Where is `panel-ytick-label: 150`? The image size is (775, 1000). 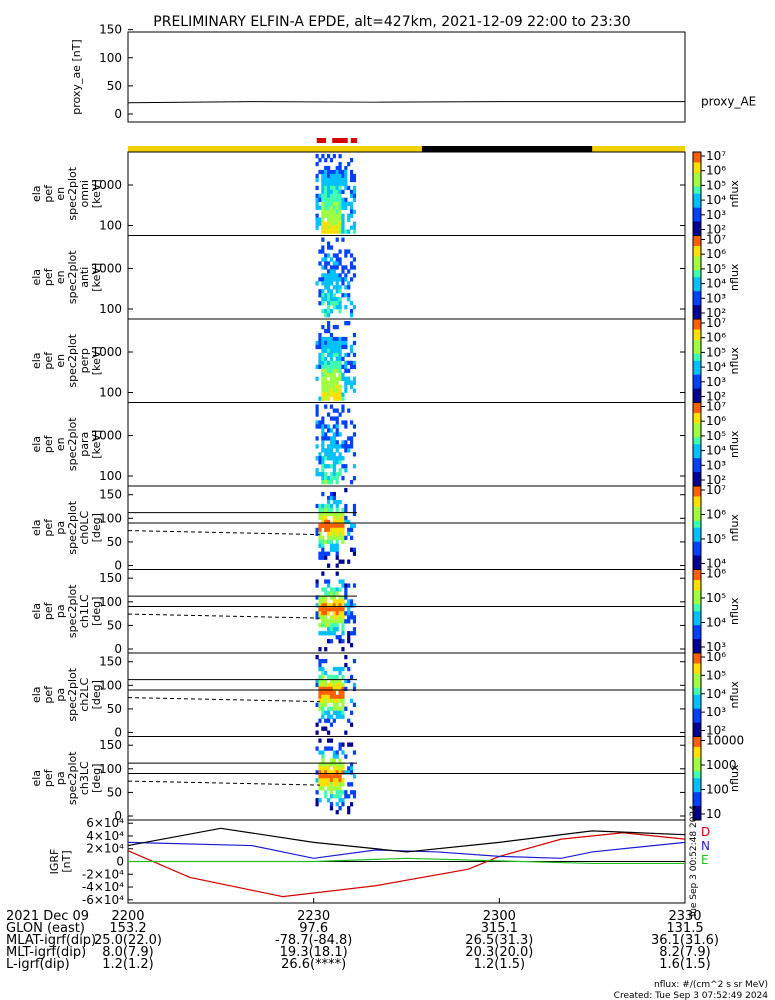 panel-ytick-label: 150 is located at coordinates (110, 578).